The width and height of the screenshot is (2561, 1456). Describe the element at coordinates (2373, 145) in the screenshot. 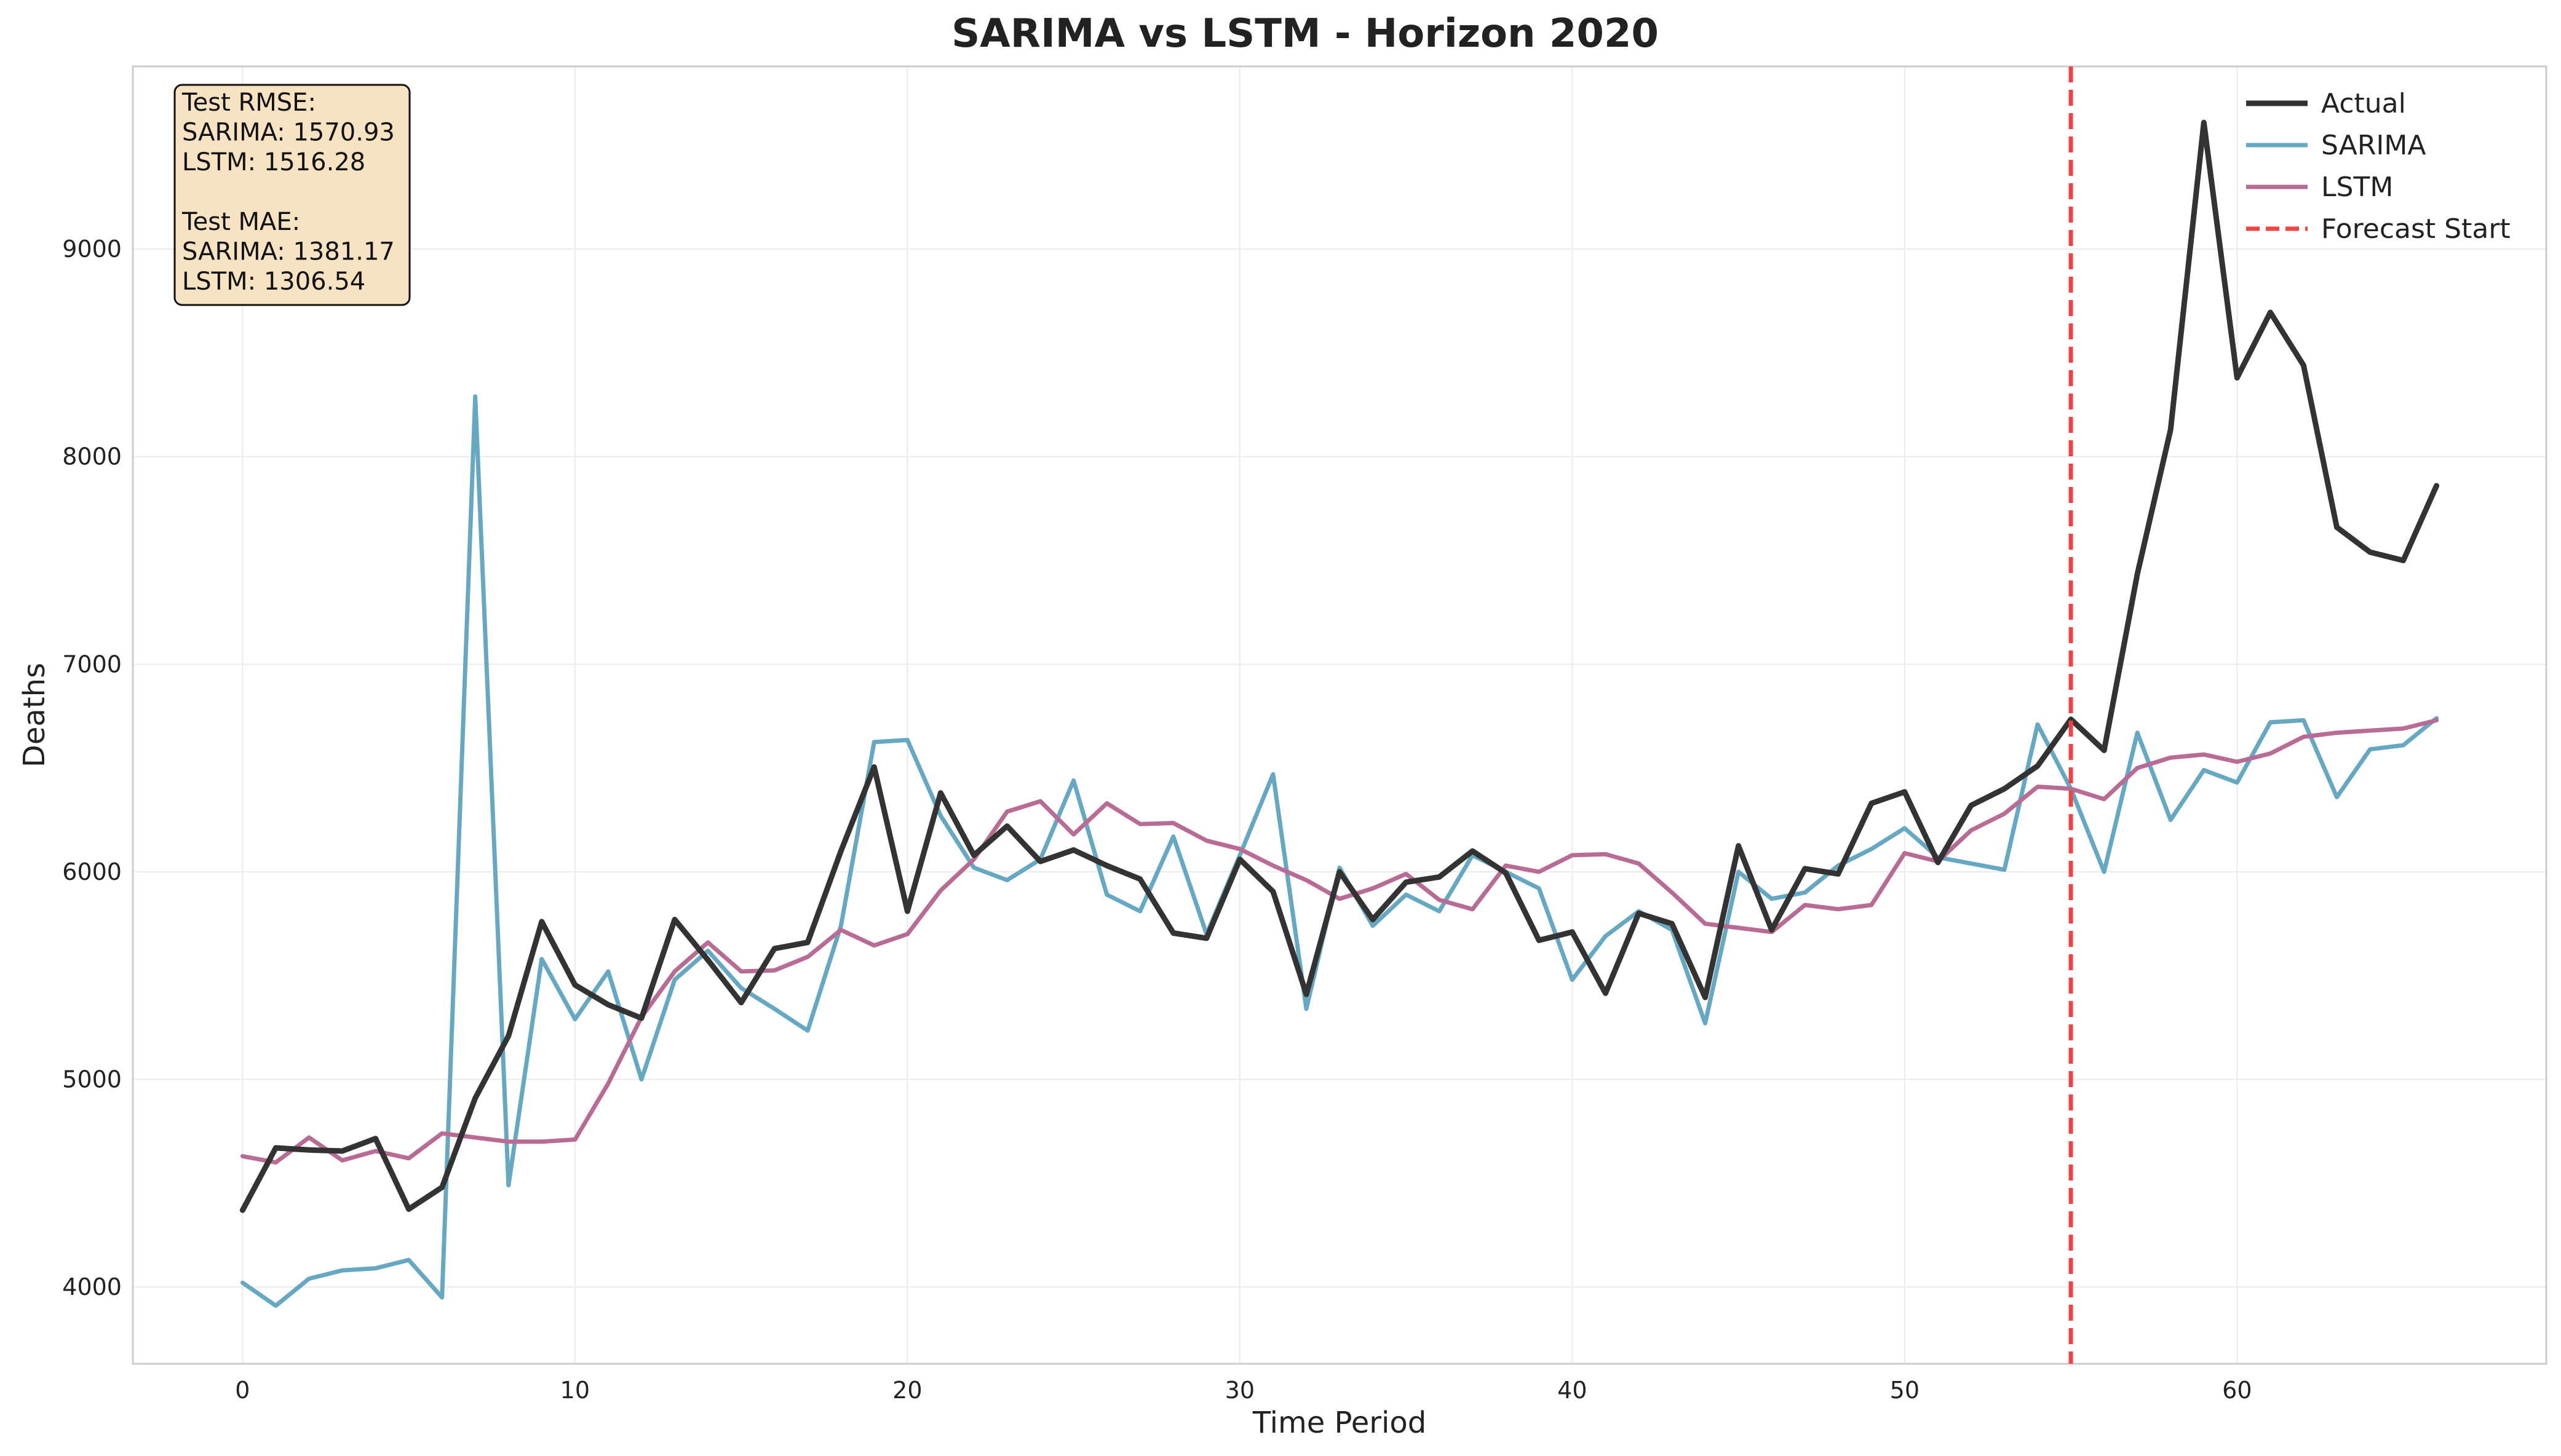

I see `legend-label: SARIMA` at that location.